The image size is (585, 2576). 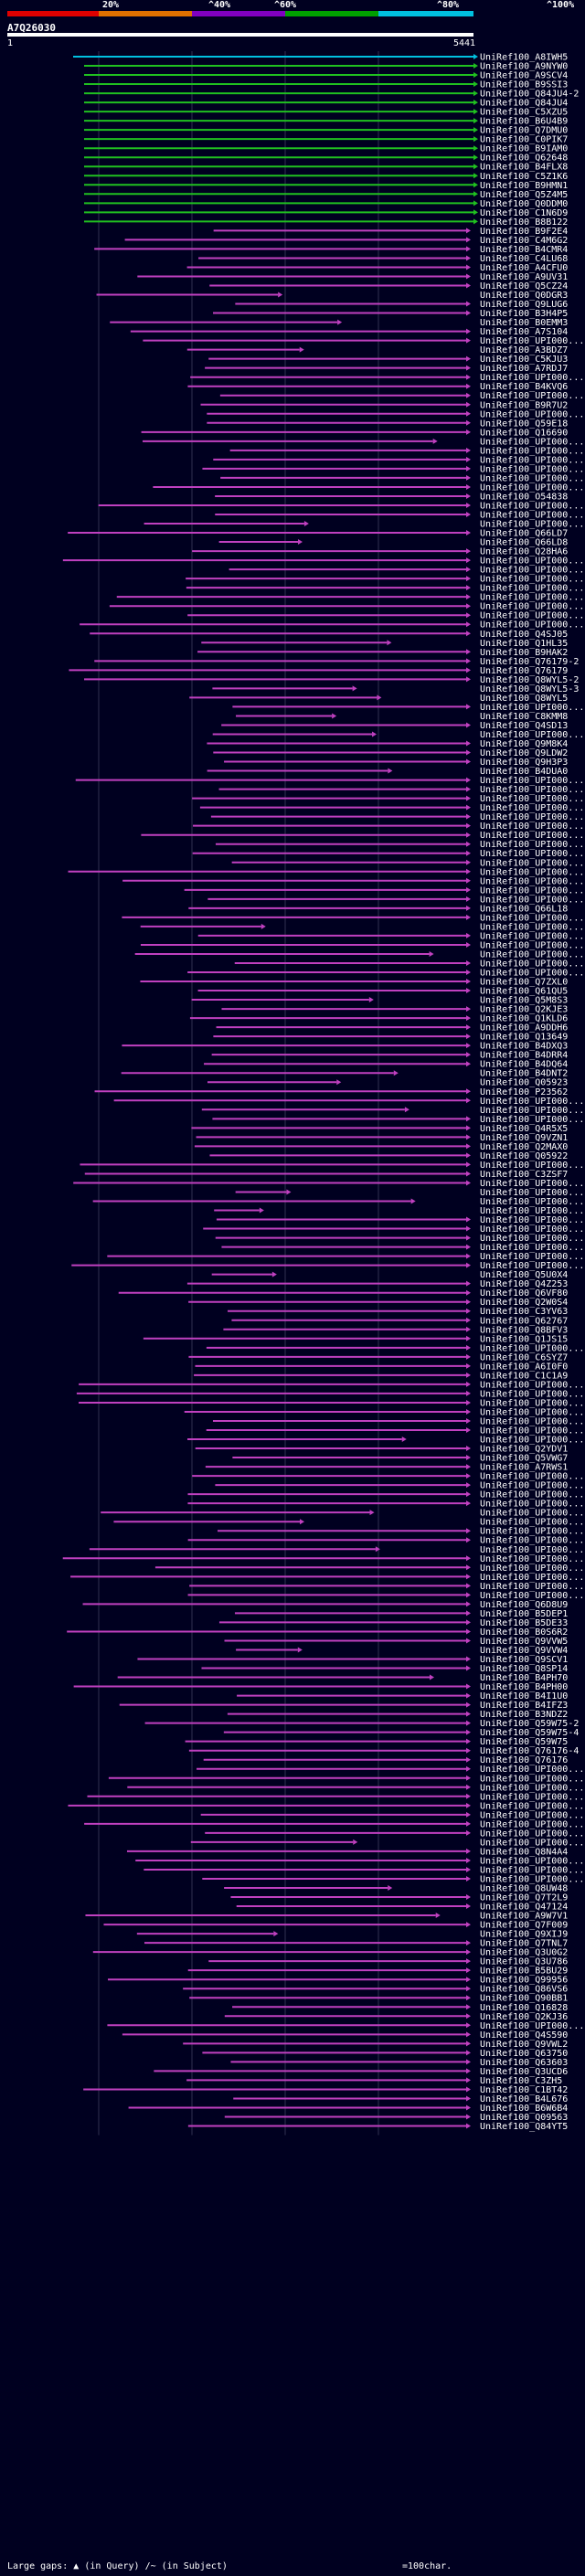 What do you see at coordinates (524, 305) in the screenshot?
I see `hit-label: UniRef100_Q9LUG6` at bounding box center [524, 305].